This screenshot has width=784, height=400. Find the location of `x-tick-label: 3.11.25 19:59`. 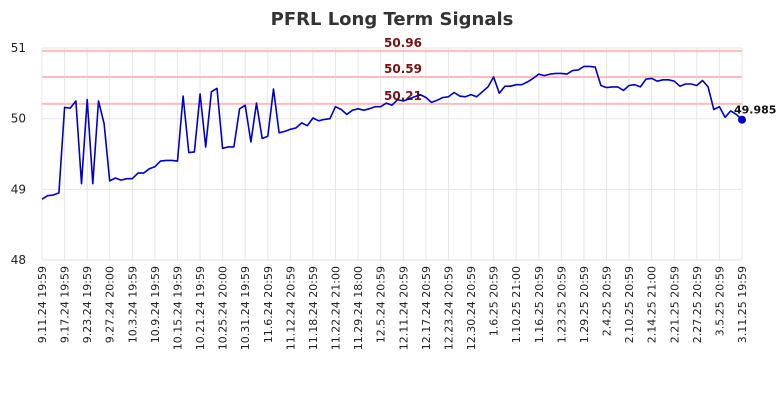

x-tick-label: 3.11.25 19:59 is located at coordinates (742, 304).